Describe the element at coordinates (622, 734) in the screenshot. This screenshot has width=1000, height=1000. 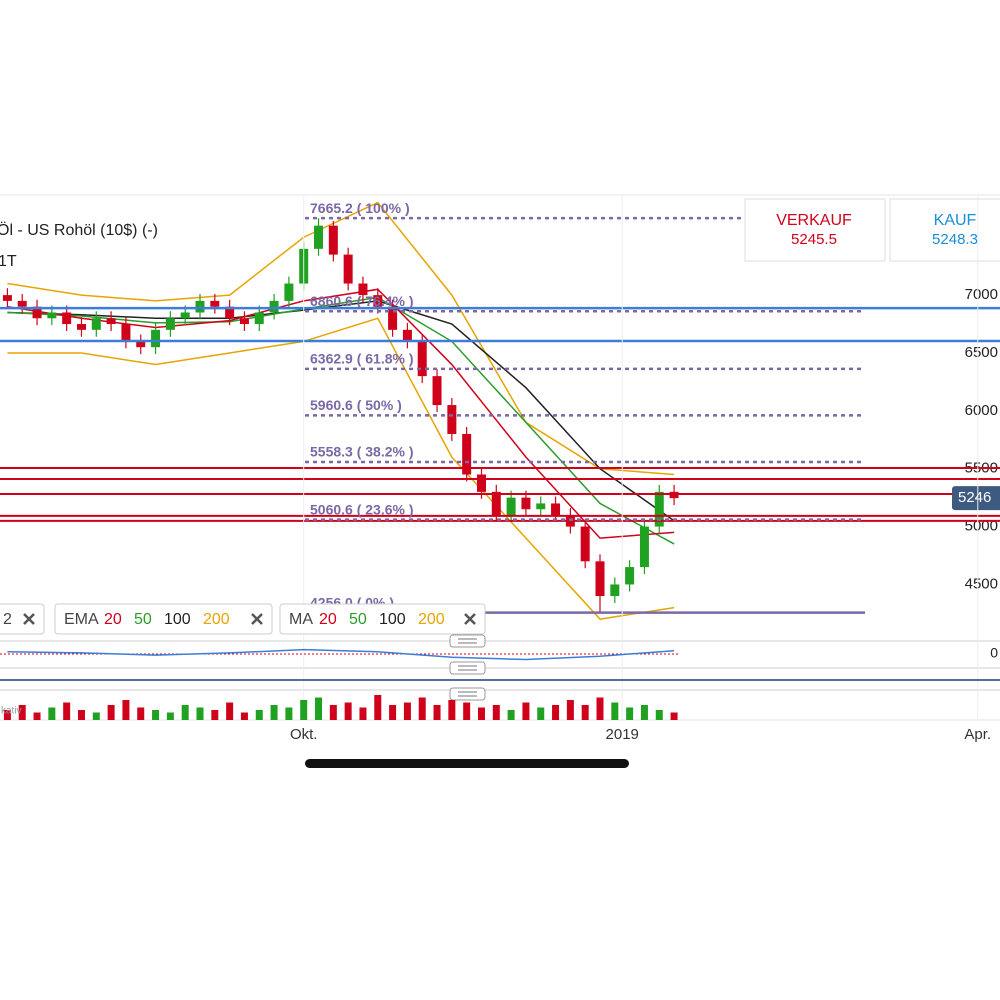
I see `x-tick-label: 2019` at that location.